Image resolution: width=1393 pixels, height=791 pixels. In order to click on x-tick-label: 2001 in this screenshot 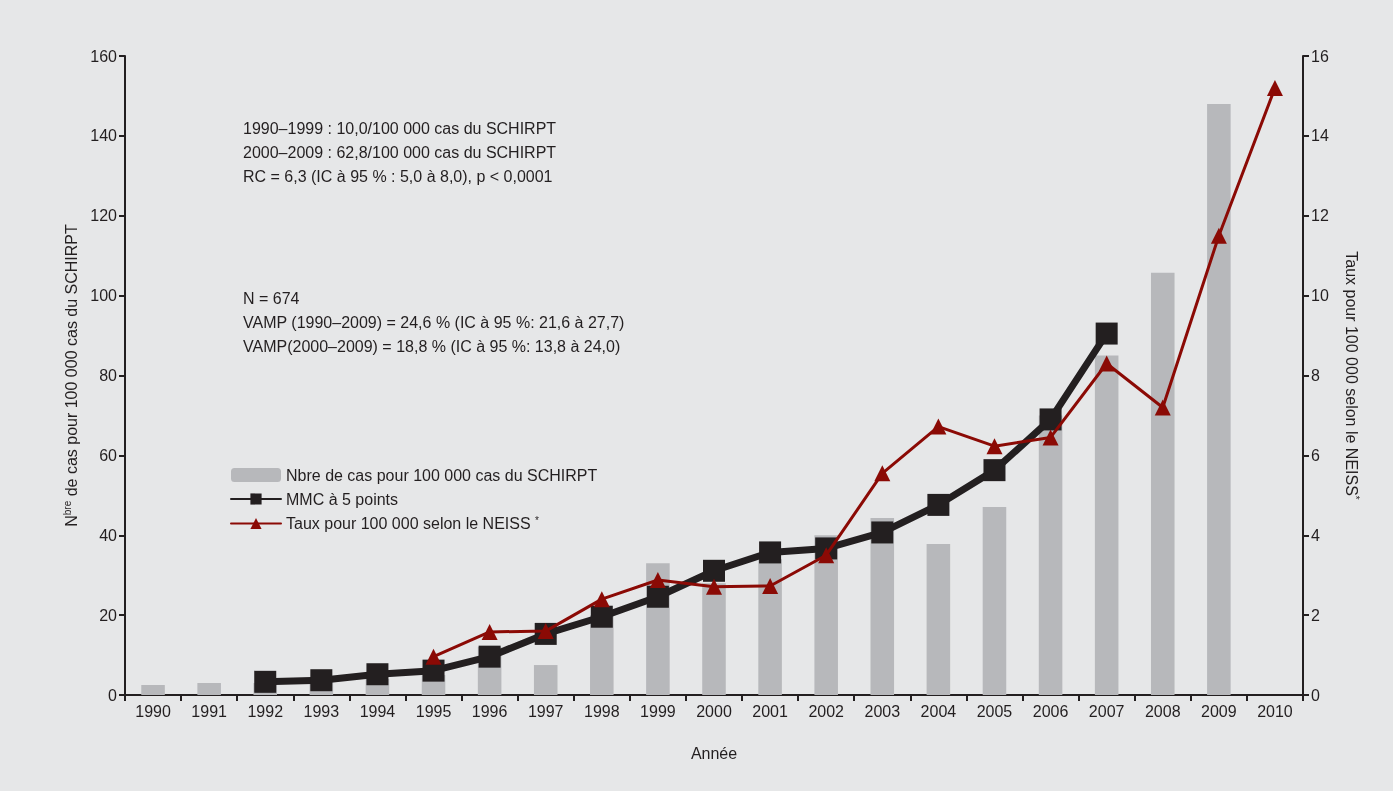, I will do `click(770, 711)`.